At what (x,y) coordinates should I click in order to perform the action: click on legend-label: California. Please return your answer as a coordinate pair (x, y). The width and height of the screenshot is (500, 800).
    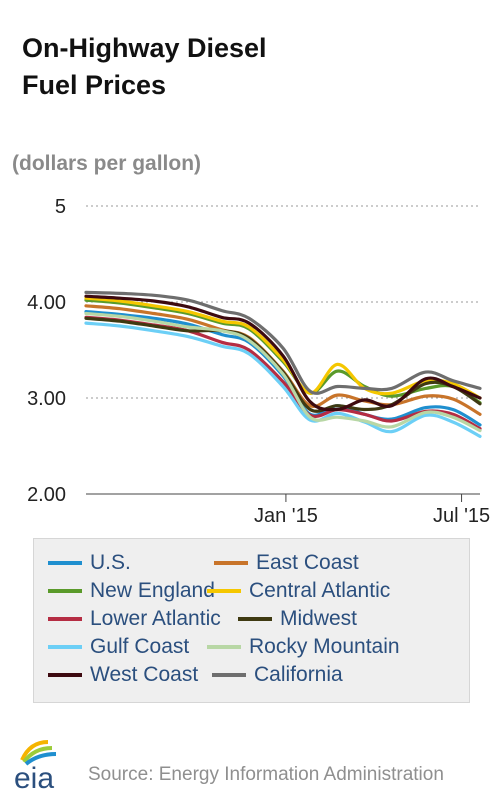
    Looking at the image, I should click on (298, 674).